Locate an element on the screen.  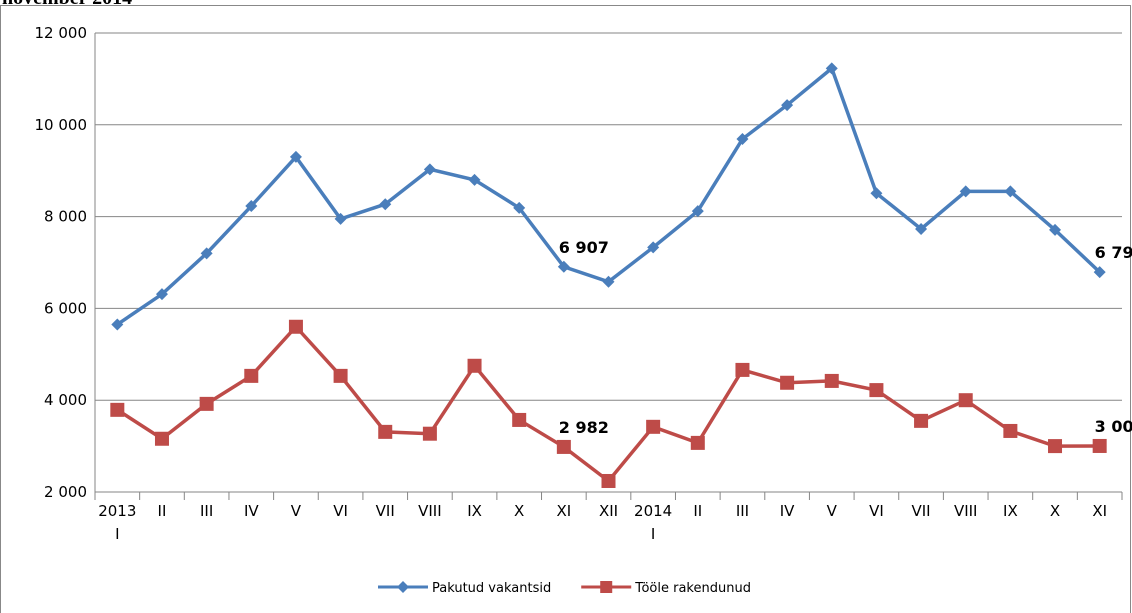
y-tick-label: 10 000 is located at coordinates (61, 125).